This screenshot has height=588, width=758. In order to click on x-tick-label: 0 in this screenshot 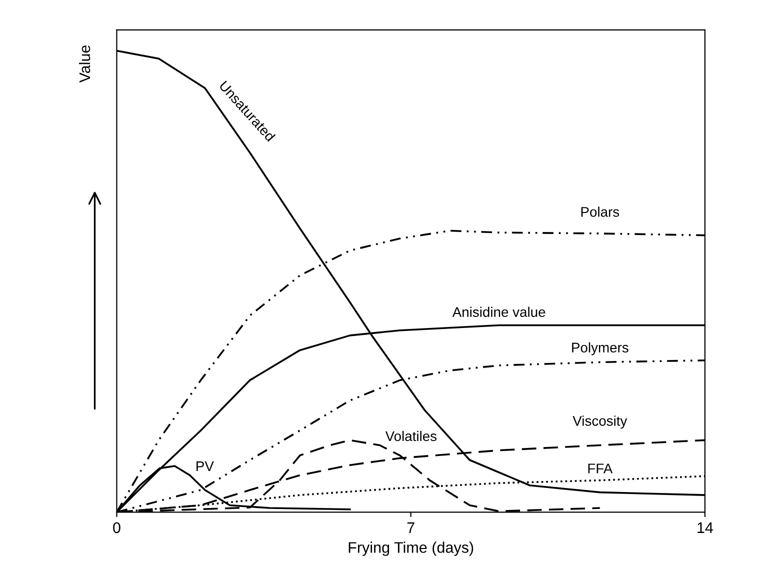, I will do `click(116, 528)`.